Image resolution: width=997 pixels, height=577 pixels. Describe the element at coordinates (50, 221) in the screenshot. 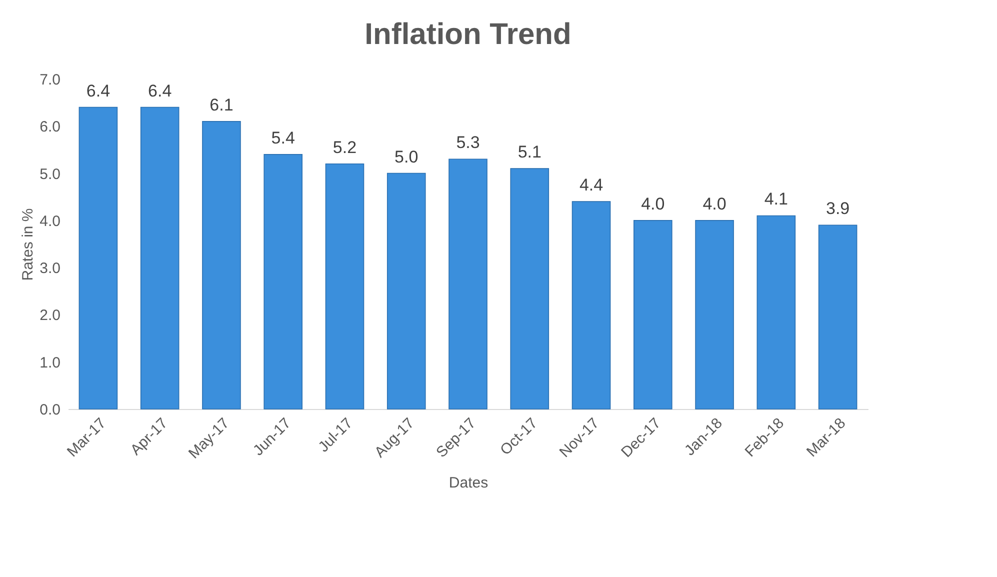

I see `y-tick-label: 4.0` at that location.